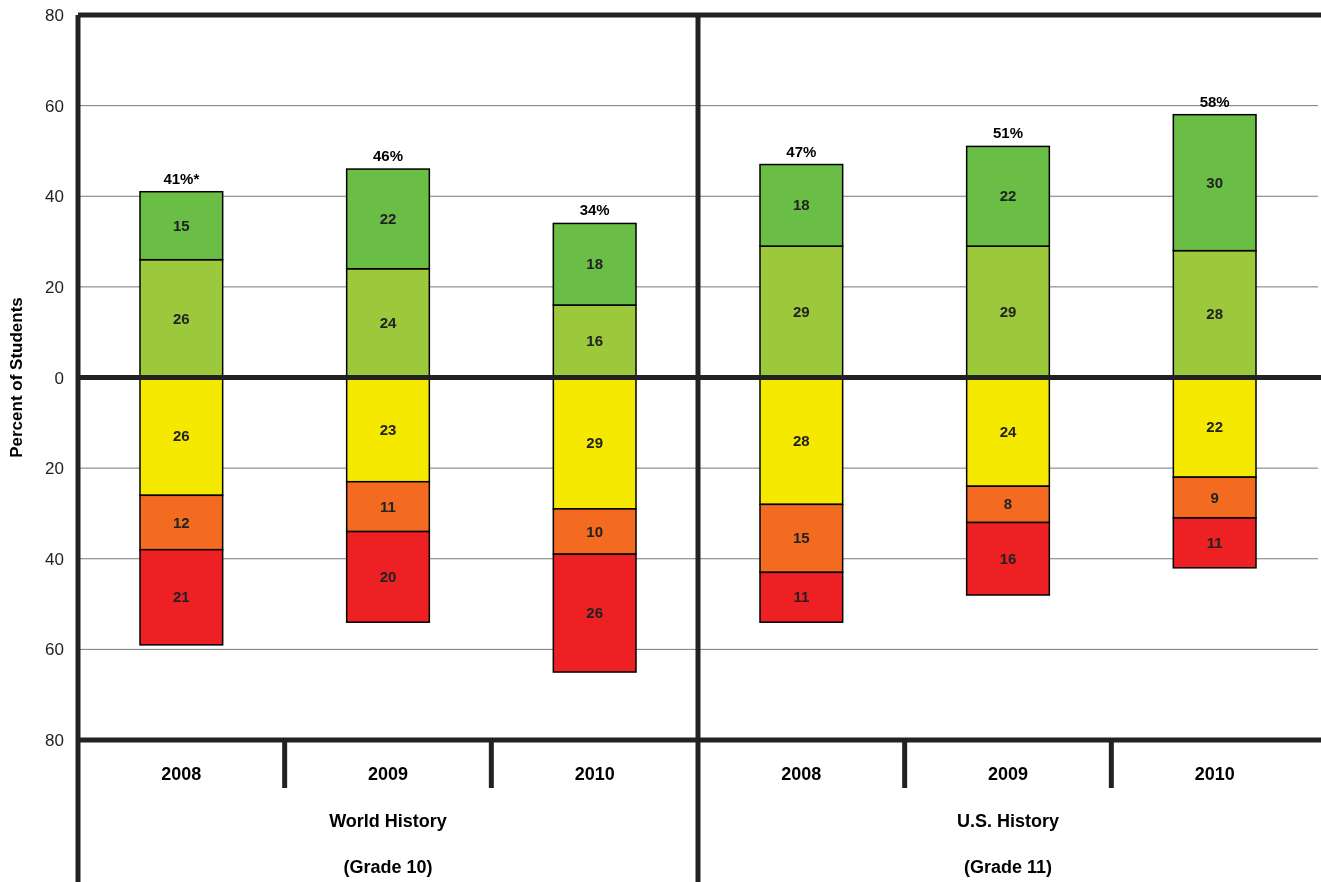  Describe the element at coordinates (1215, 182) in the screenshot. I see `data-label: 30` at that location.